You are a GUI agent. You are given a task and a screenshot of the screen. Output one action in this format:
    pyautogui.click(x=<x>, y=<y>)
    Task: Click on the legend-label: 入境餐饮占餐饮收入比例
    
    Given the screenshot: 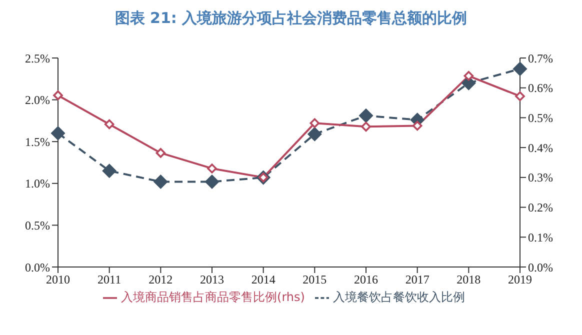 What is the action you would take?
    pyautogui.click(x=398, y=297)
    